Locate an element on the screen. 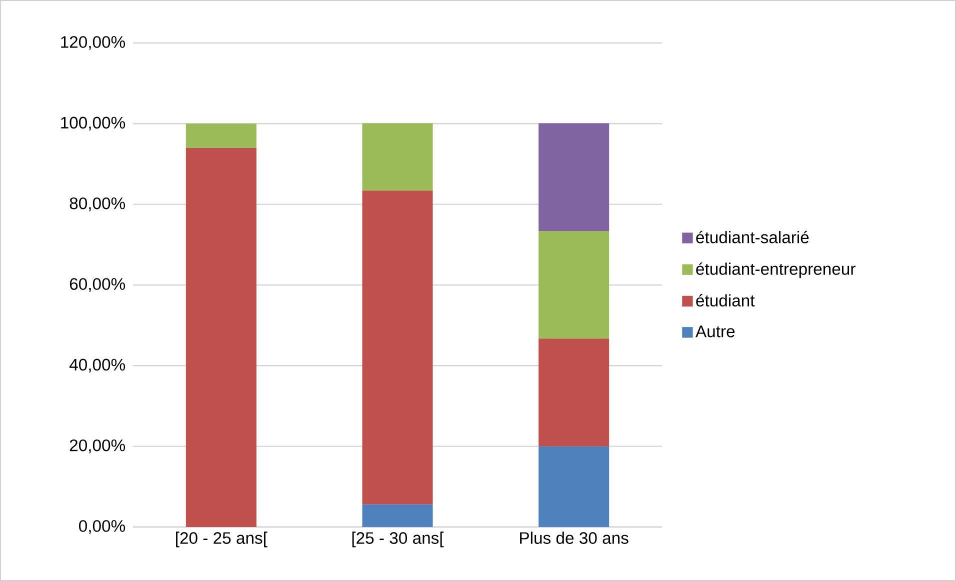 The height and width of the screenshot is (581, 956). y-tick-label: 0,00% is located at coordinates (102, 527).